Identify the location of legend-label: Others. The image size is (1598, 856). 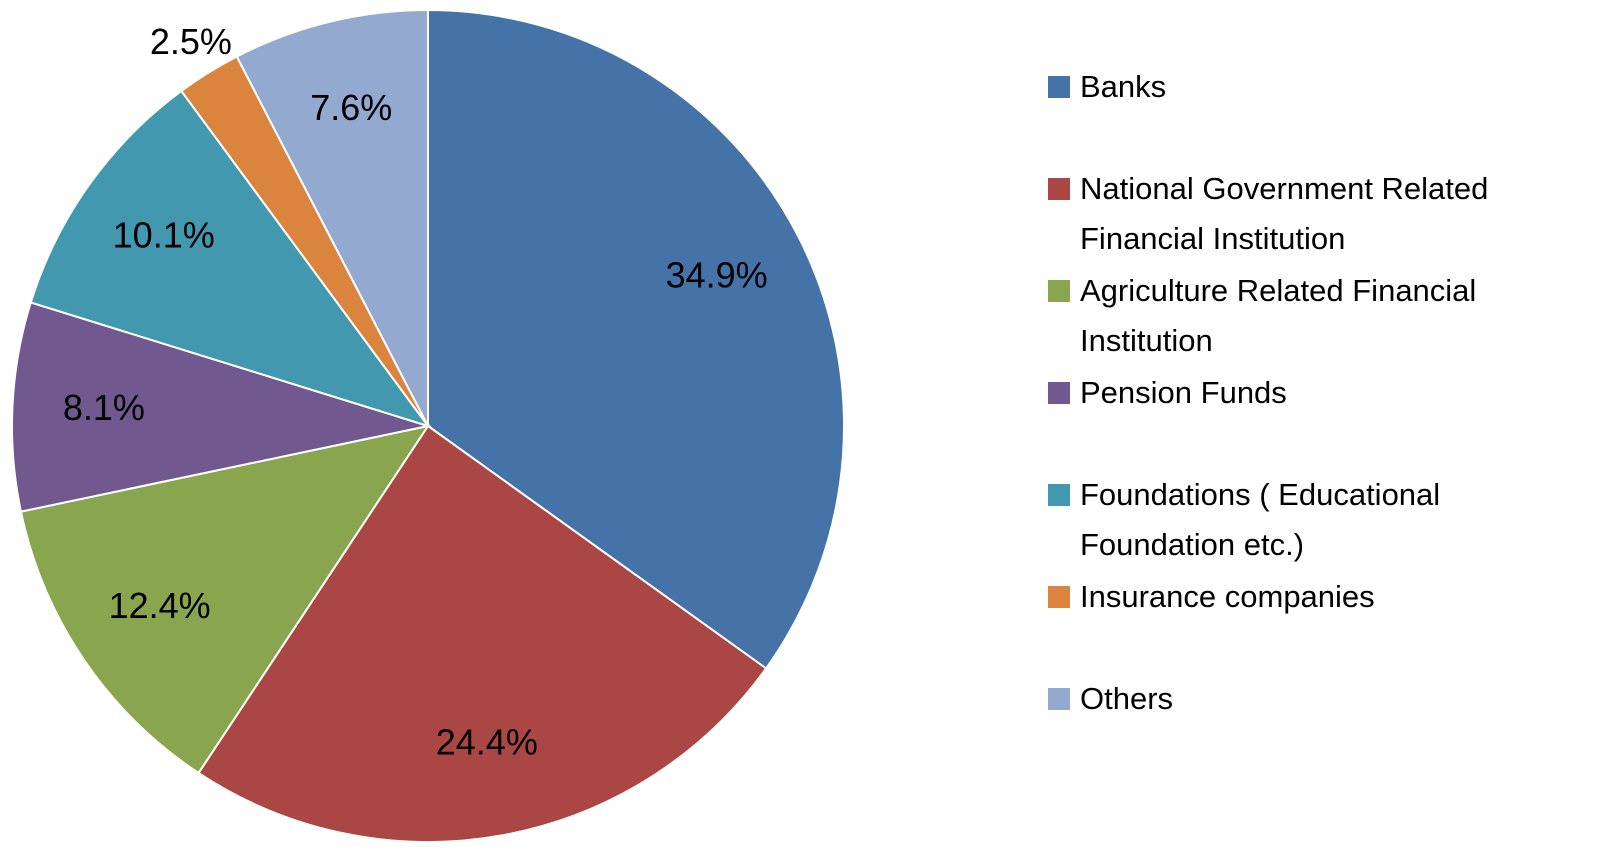
(1127, 698).